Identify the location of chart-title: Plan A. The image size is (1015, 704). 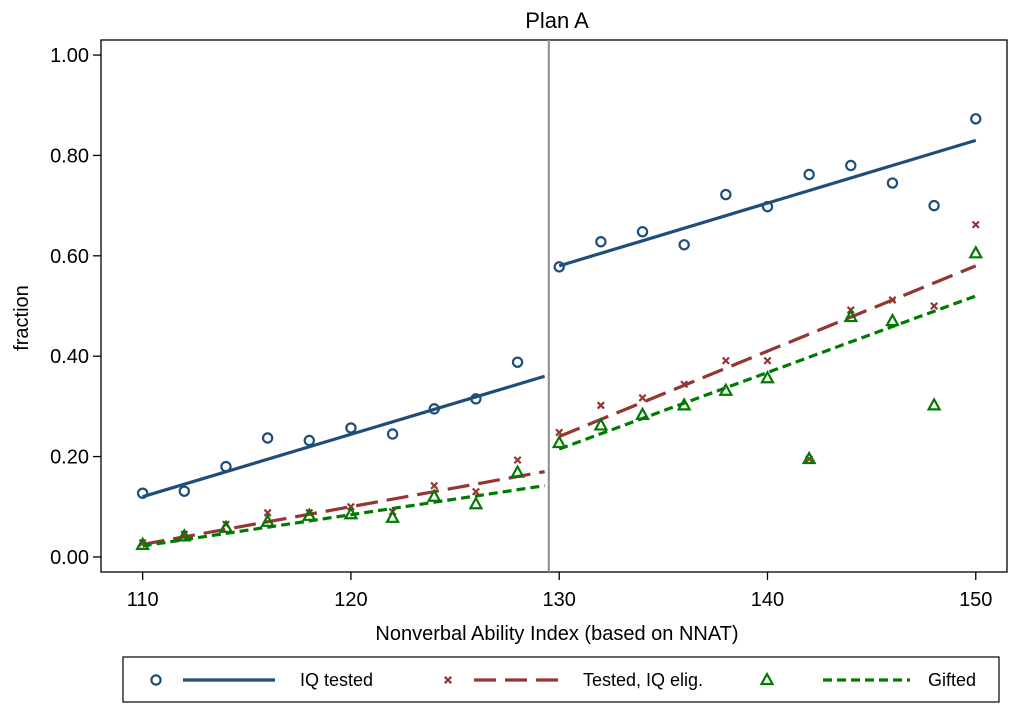
(557, 20).